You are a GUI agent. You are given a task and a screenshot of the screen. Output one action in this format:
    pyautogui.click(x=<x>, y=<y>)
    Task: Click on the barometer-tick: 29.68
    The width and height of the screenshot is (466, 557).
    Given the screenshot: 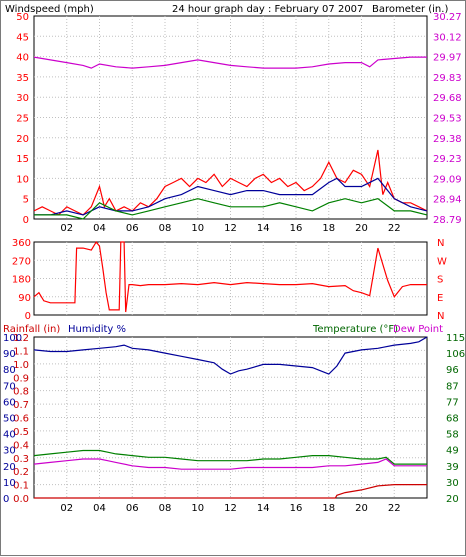 What is the action you would take?
    pyautogui.click(x=447, y=98)
    